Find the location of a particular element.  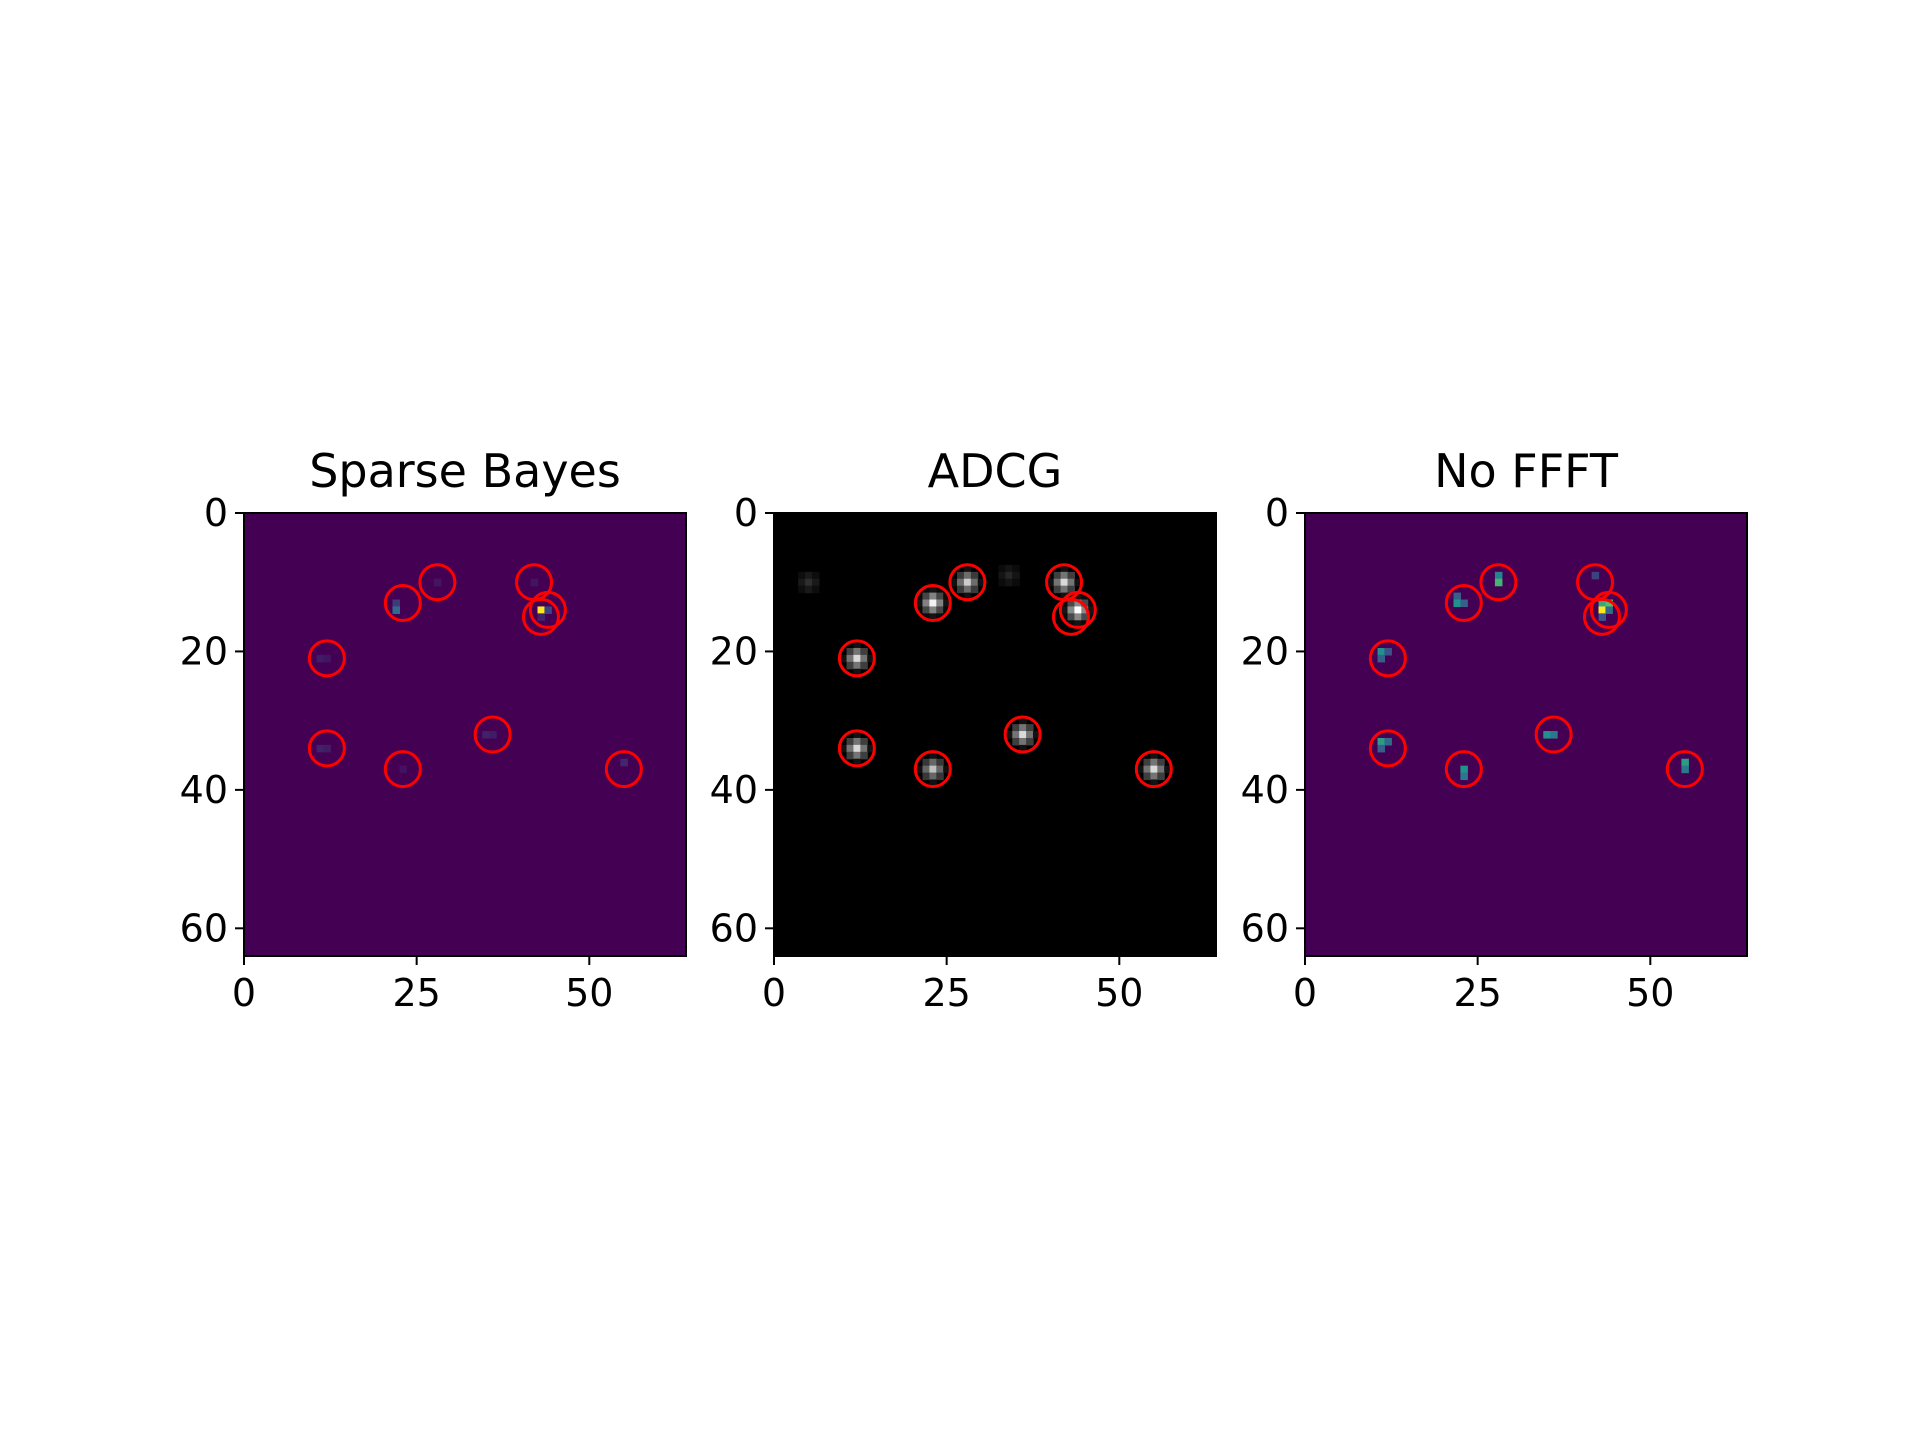

y-tick-label: 0 is located at coordinates (746, 513).